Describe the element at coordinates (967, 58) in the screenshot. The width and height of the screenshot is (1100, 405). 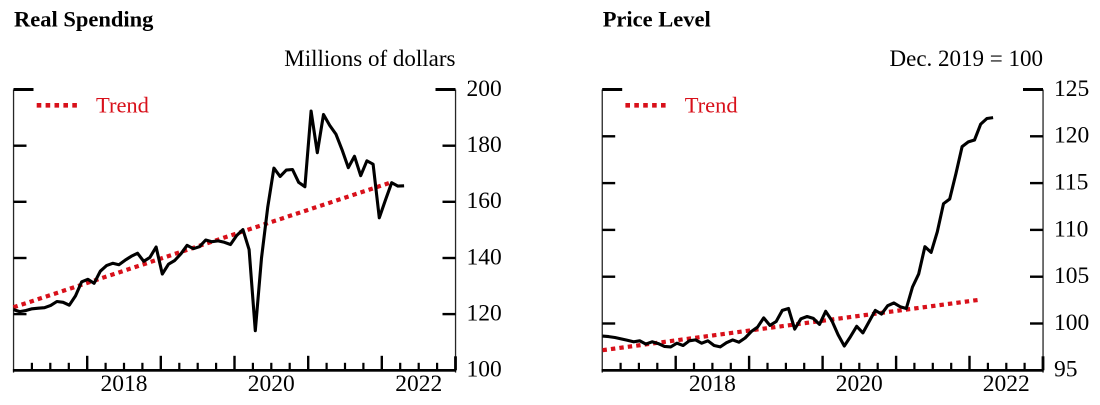
I see `svg-text: Dec. 2019 = 100` at that location.